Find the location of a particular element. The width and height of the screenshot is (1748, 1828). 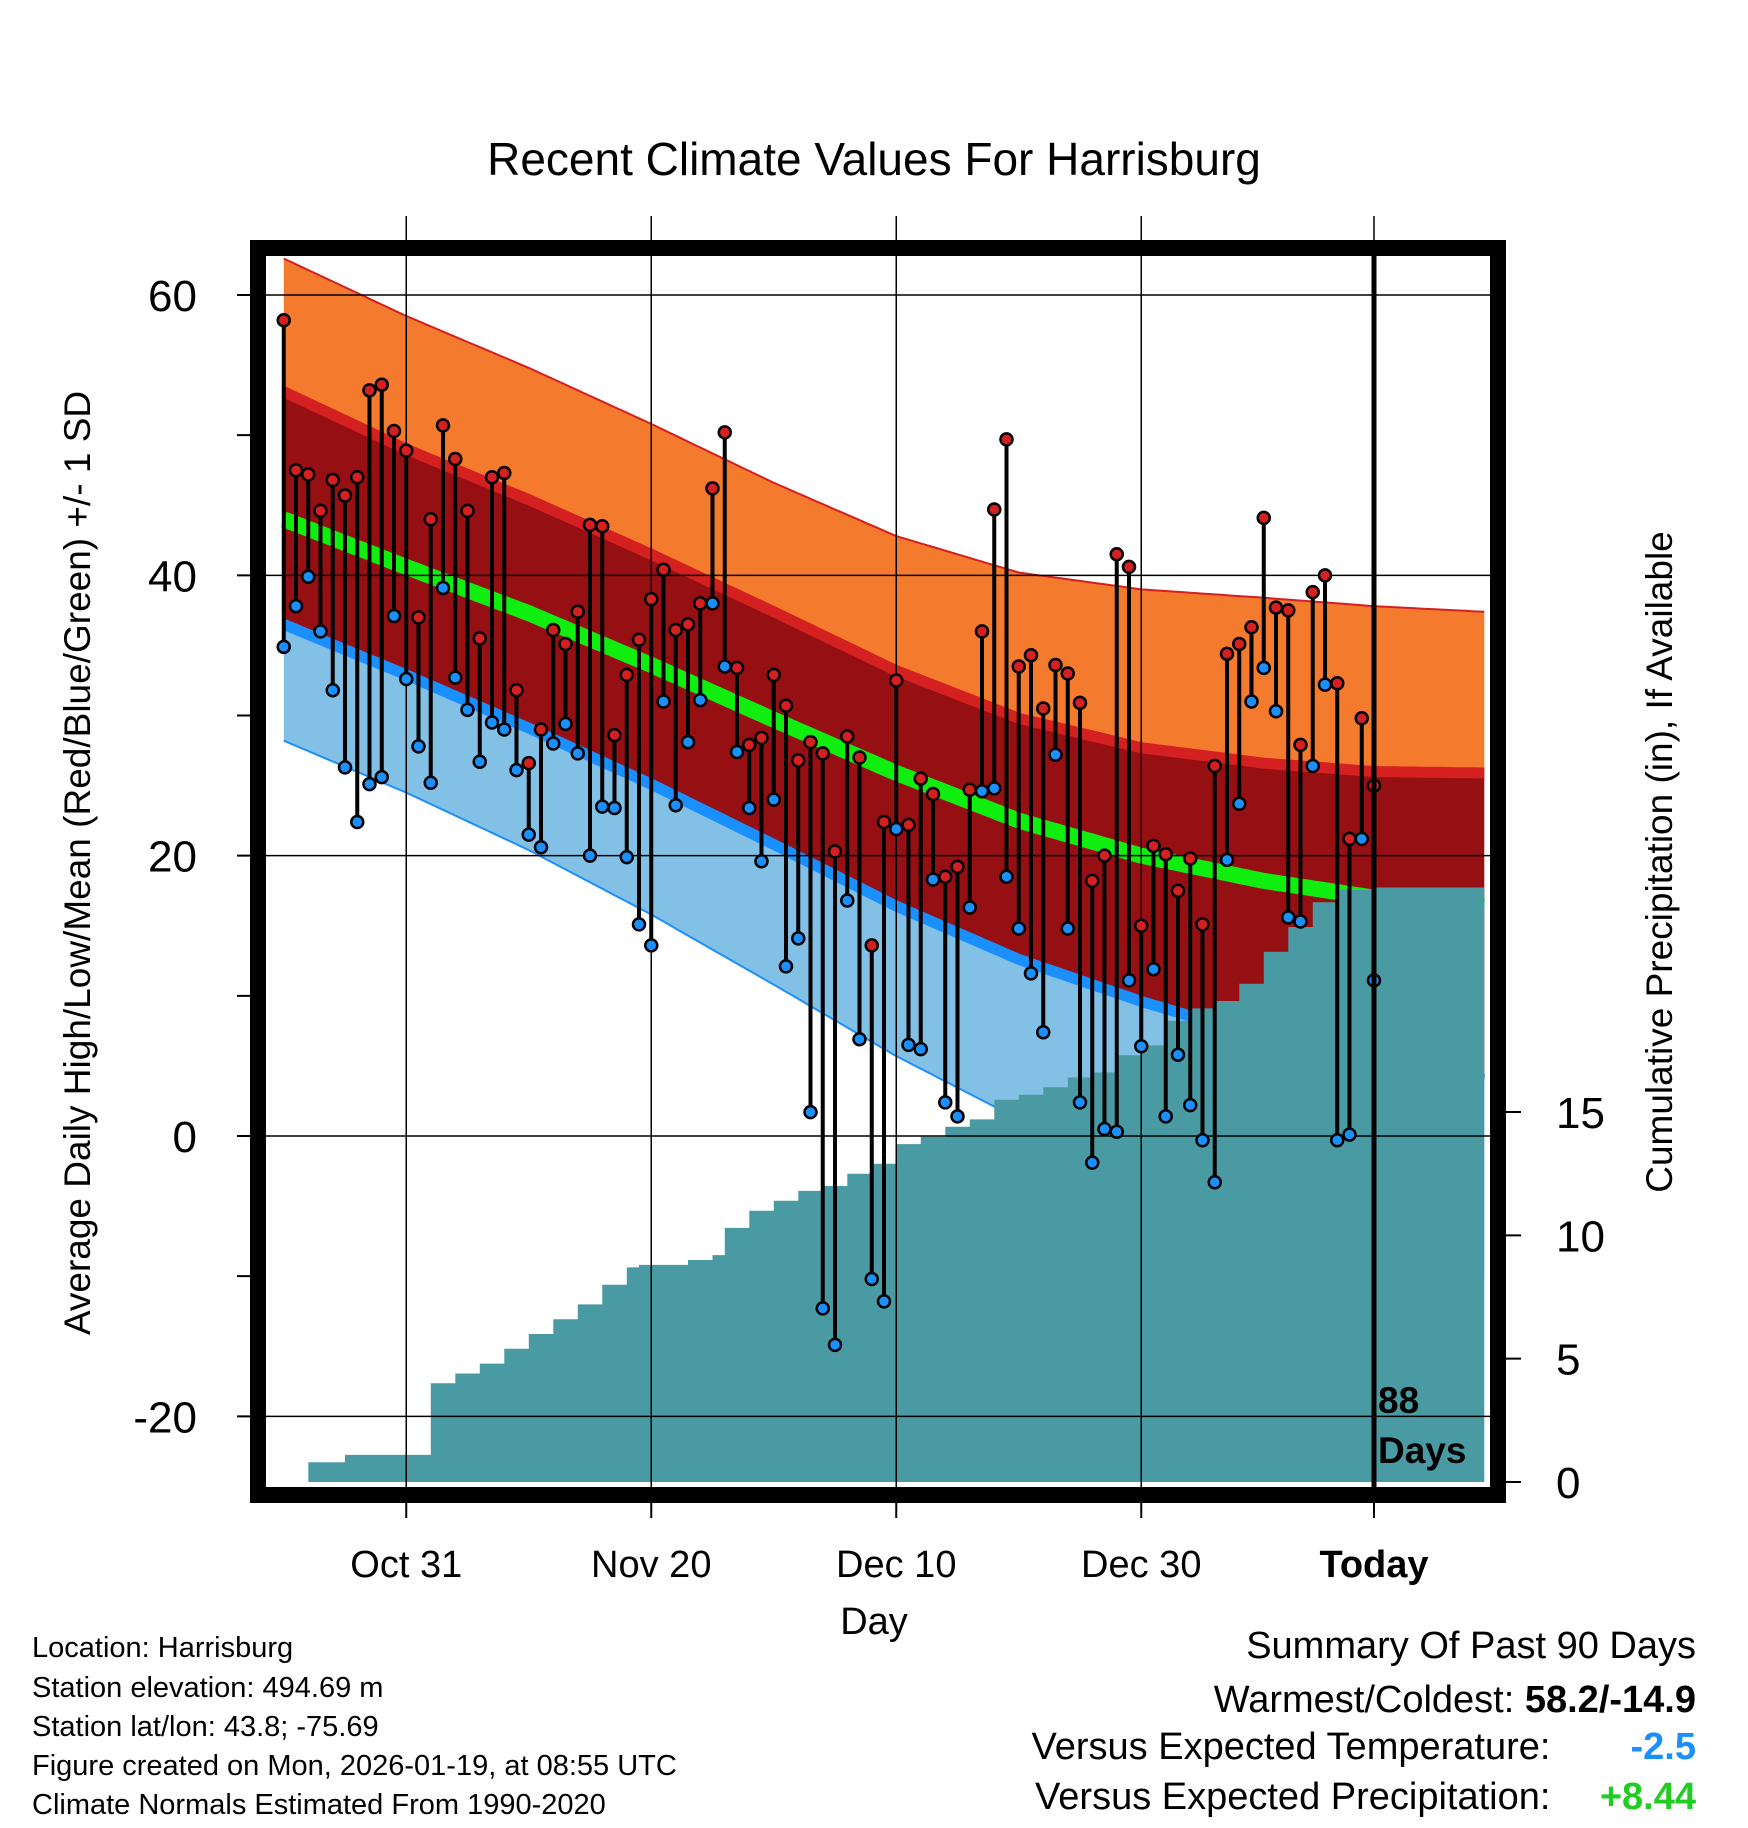

x-tick-label: Today is located at coordinates (1373, 1565).